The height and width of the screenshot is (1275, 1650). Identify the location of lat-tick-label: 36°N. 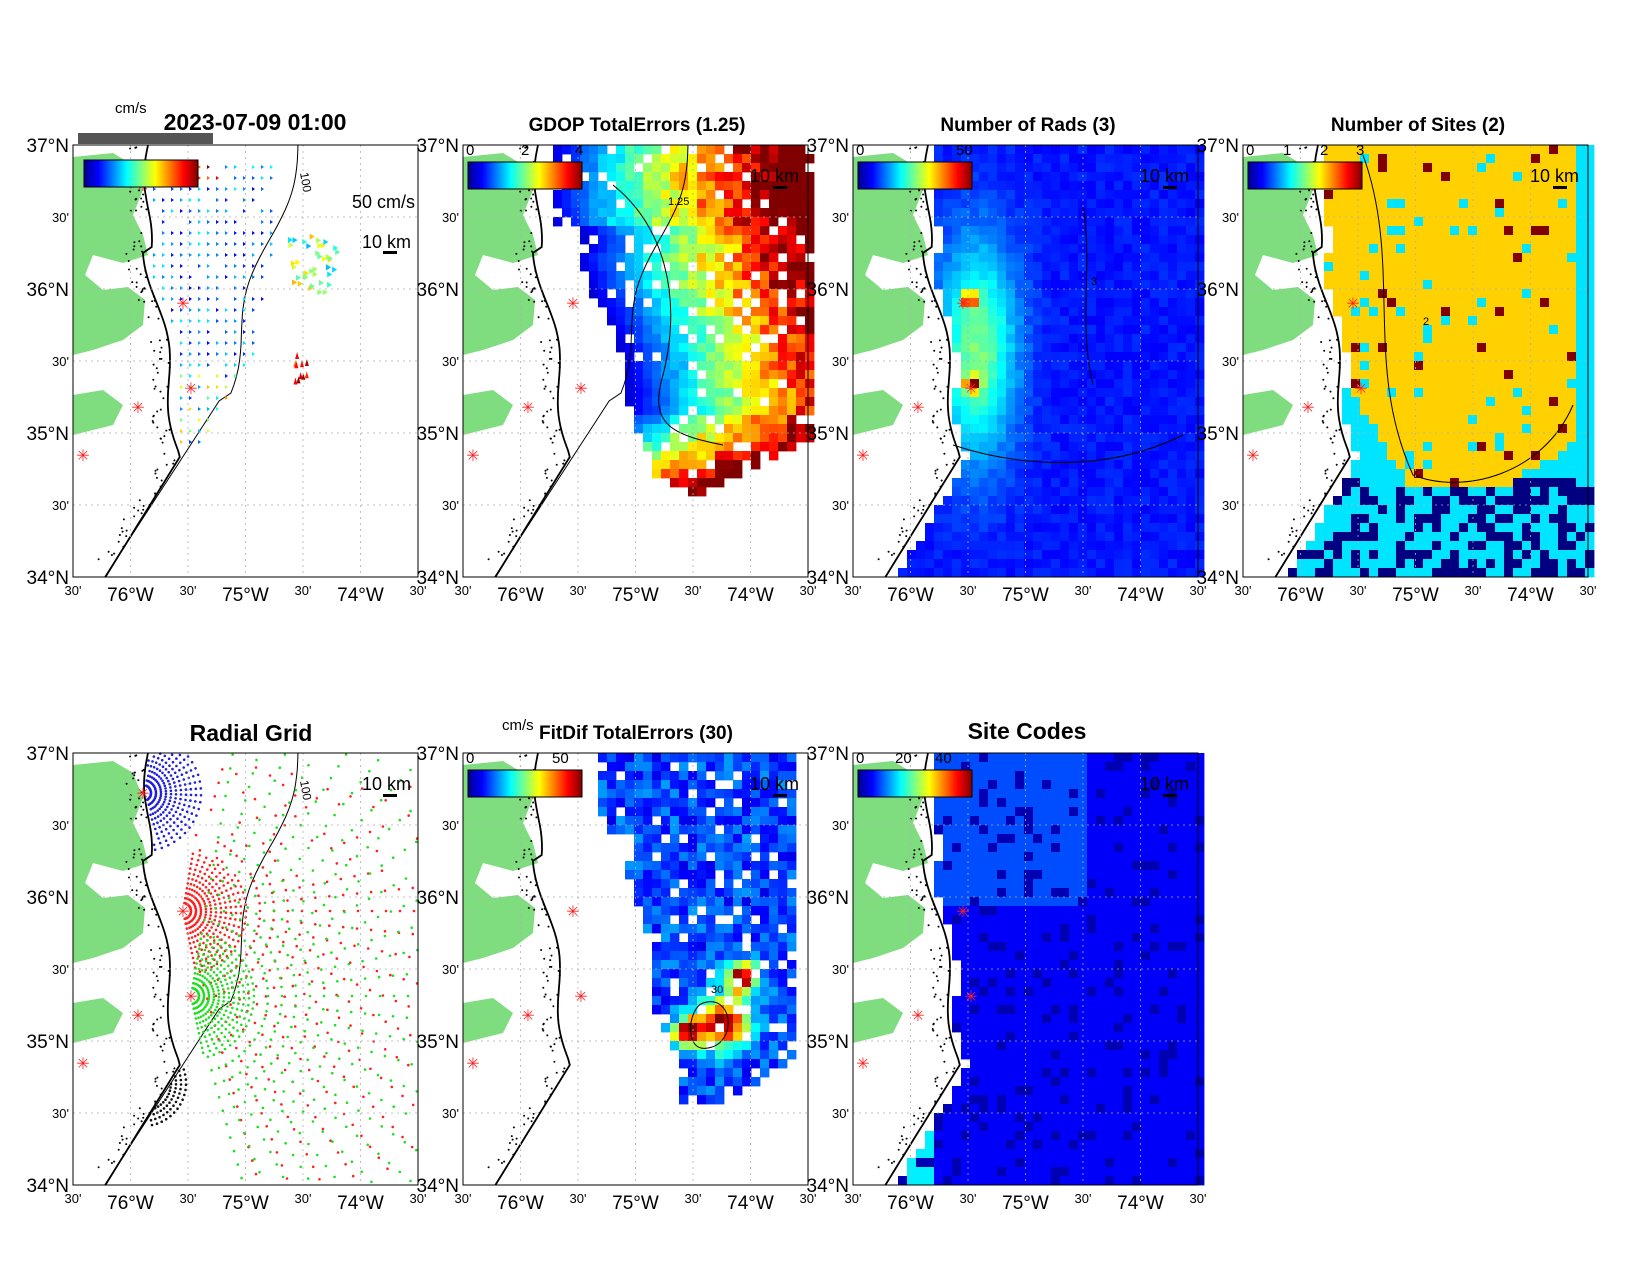
(828, 290).